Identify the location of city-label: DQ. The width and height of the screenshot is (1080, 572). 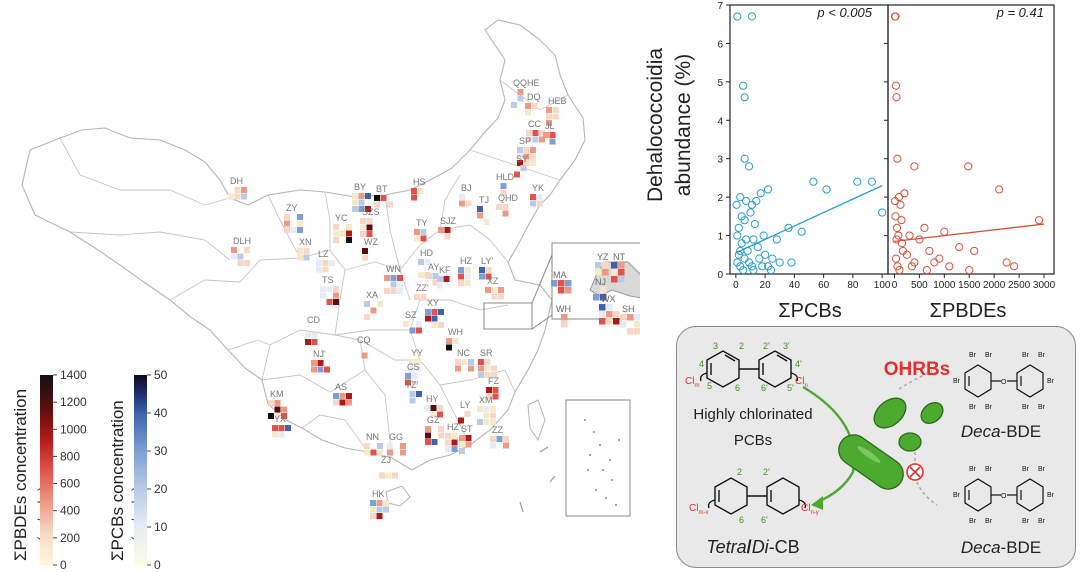
(534, 97).